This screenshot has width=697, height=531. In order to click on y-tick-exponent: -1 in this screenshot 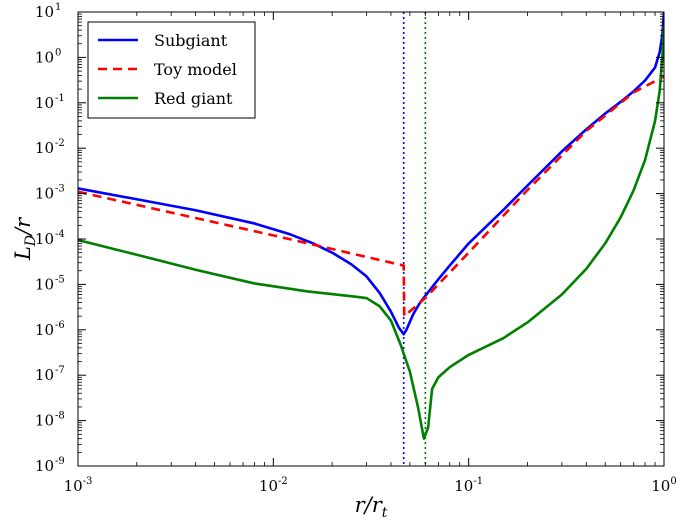, I will do `click(60, 98)`.